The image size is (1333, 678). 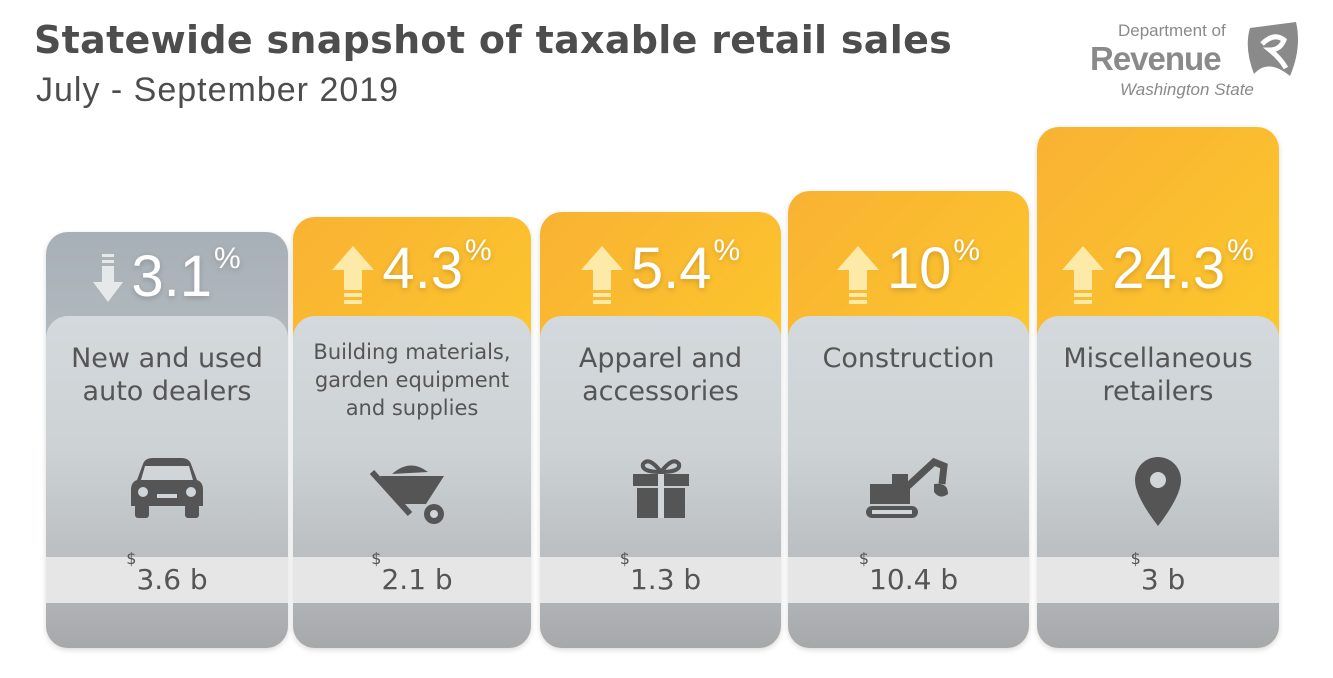 I want to click on logo-line3: Washington State, so click(x=1187, y=89).